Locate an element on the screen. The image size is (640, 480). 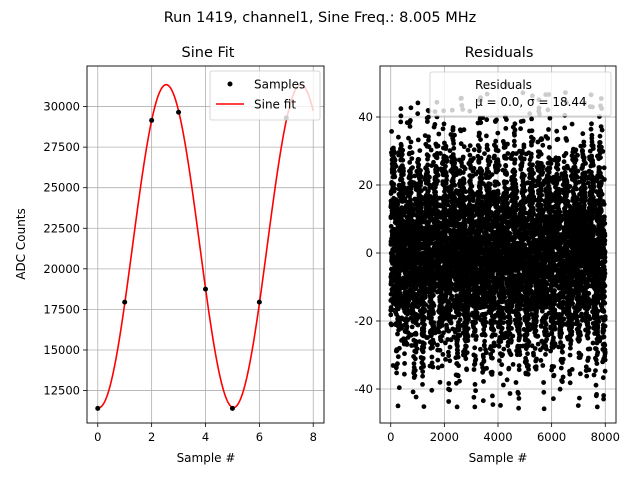
sine-fit-ytick-label-7: 30000 is located at coordinates (61, 107).